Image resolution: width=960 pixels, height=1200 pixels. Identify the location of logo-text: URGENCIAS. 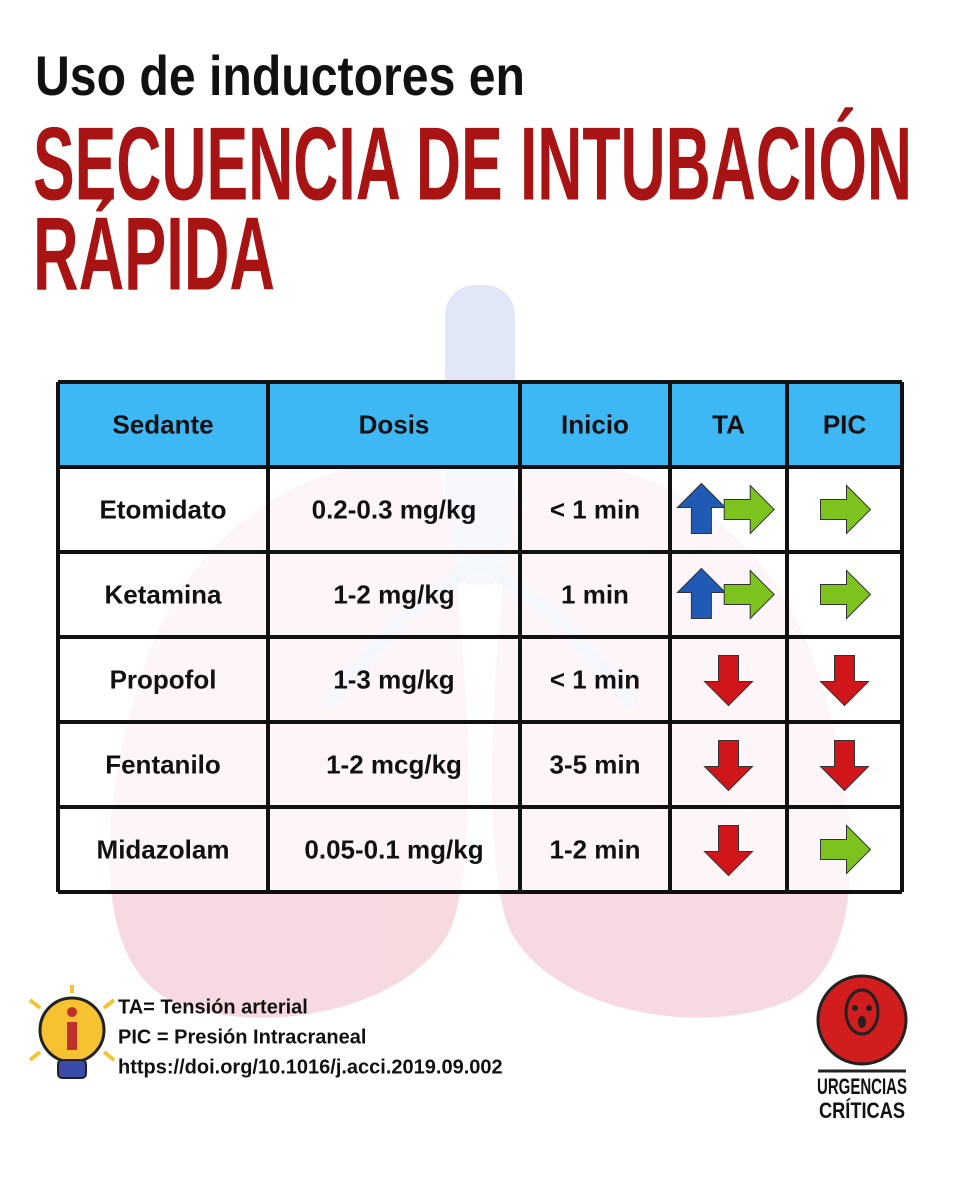
(862, 1086).